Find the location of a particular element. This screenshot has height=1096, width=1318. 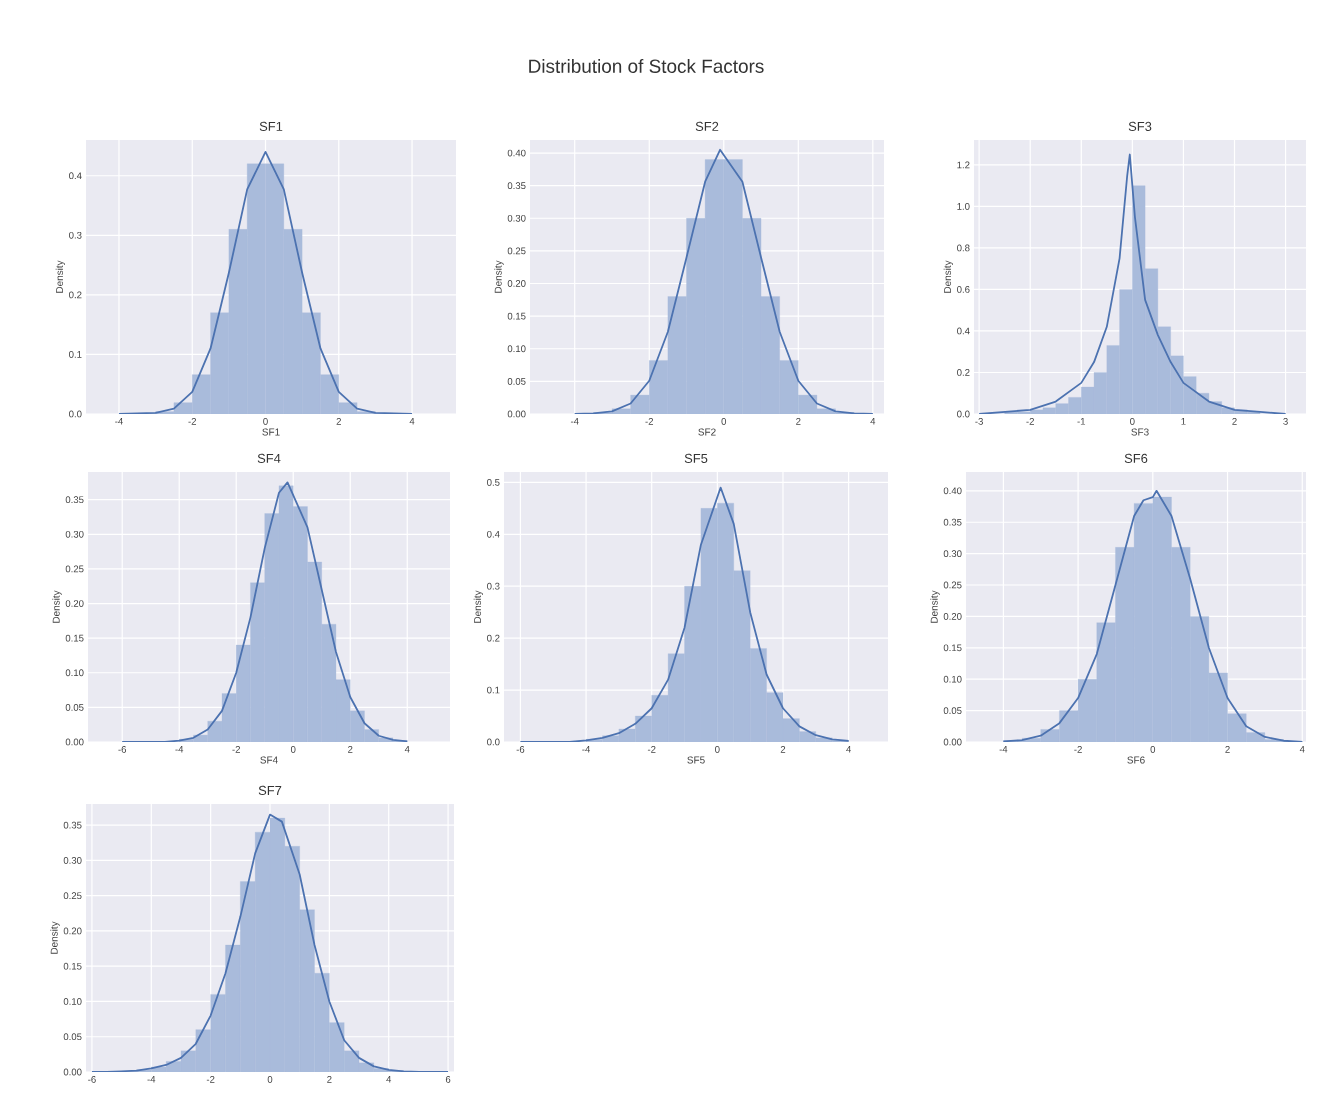

text: Distribution of Stock Factors is located at coordinates (646, 66).